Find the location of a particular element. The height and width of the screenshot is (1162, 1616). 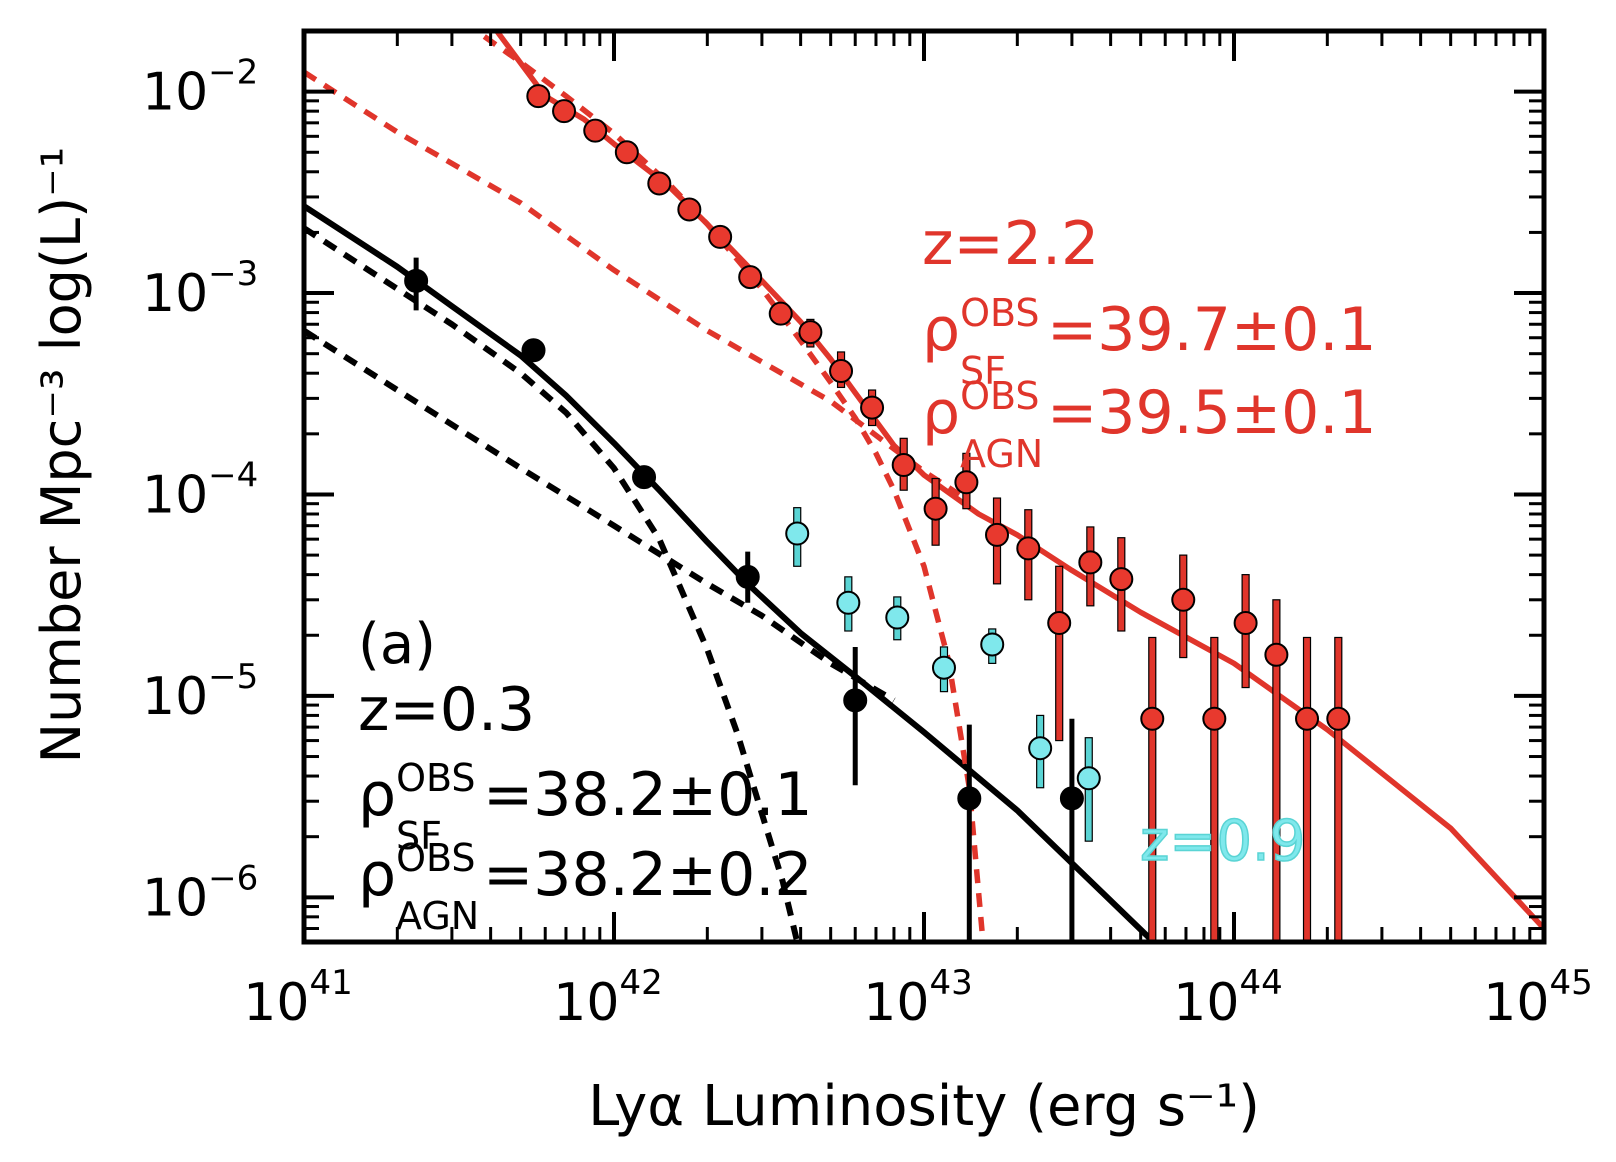

x-tick-label-4: 1045 is located at coordinates (1537, 998).